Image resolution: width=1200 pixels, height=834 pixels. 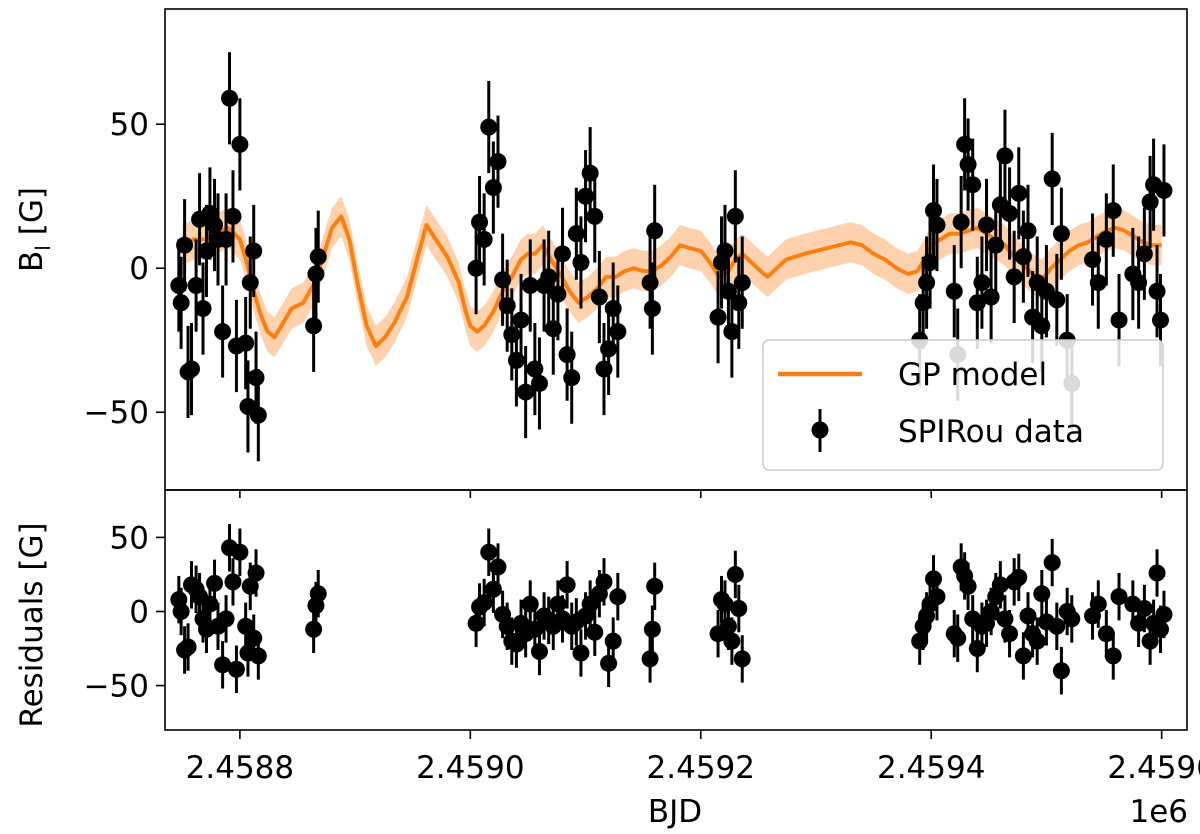 I want to click on xtick-label: 2.4594, so click(x=931, y=768).